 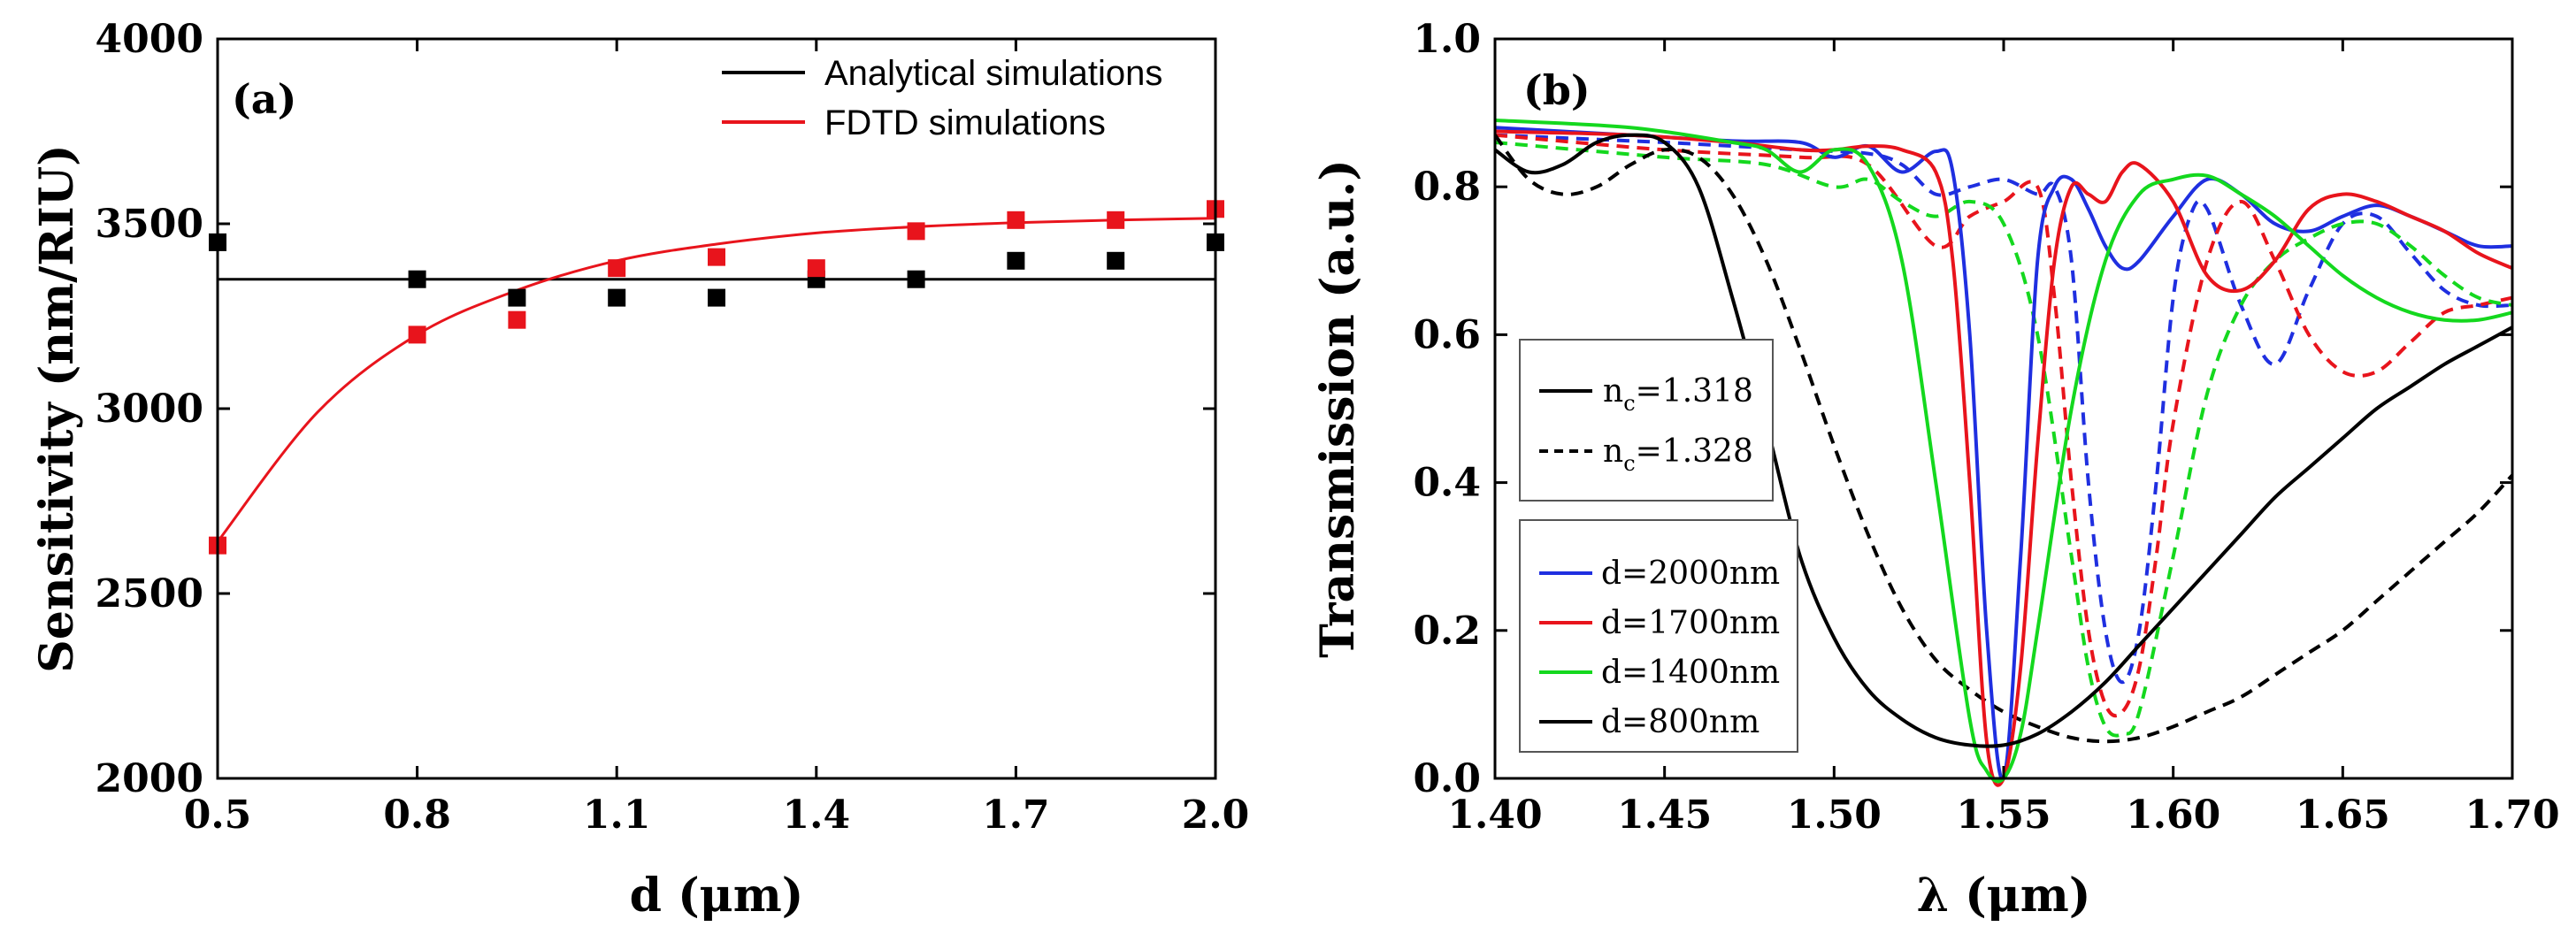 I want to click on panel-b-xtick-label: 1.45, so click(x=1664, y=815).